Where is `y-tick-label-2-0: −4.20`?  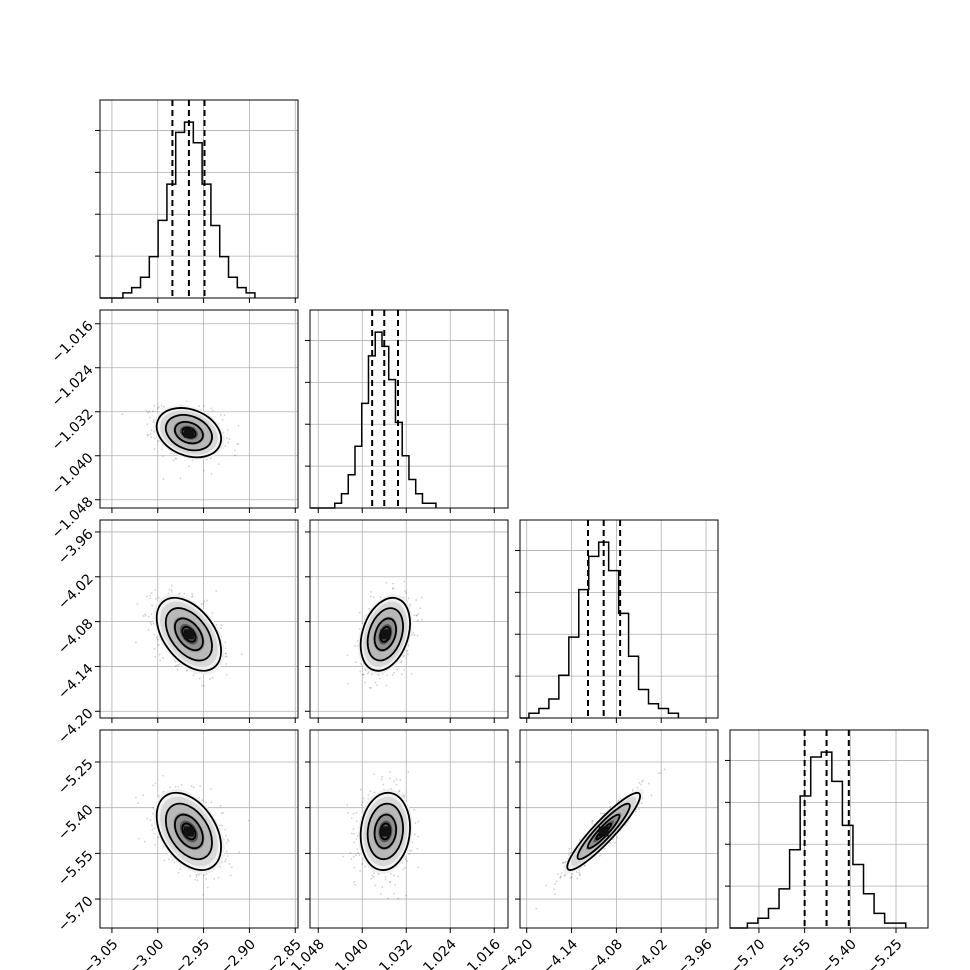
y-tick-label-2-0: −4.20 is located at coordinates (76, 727).